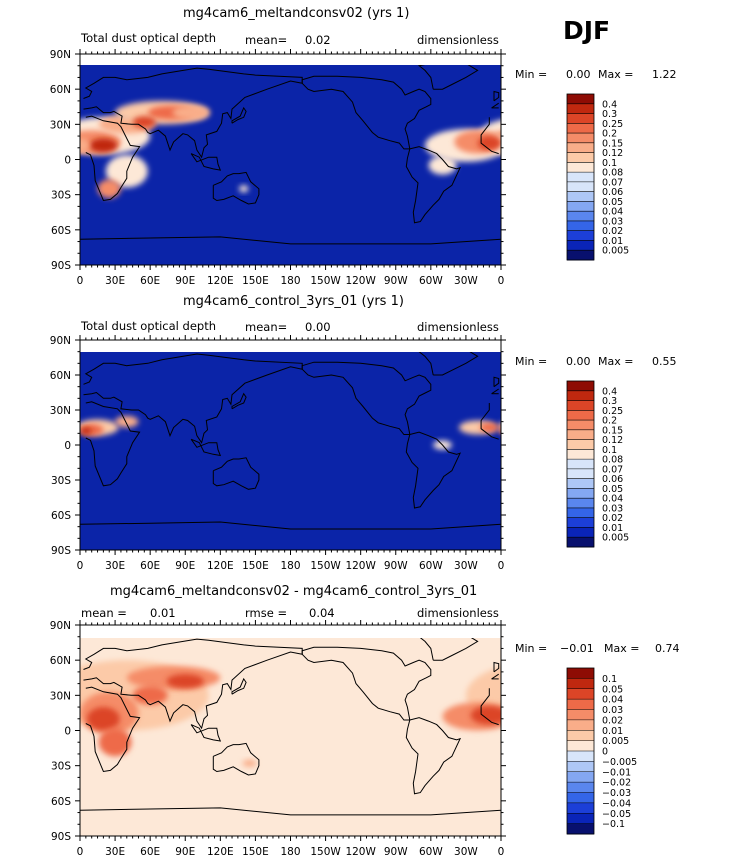  Describe the element at coordinates (266, 40) in the screenshot. I see `panel-1-mean-label: mean=` at that location.